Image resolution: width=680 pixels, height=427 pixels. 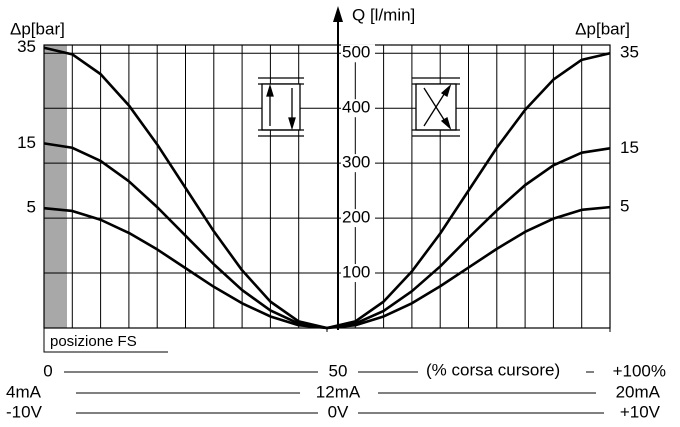 I want to click on left-label: Δp[bar], so click(x=37, y=28).